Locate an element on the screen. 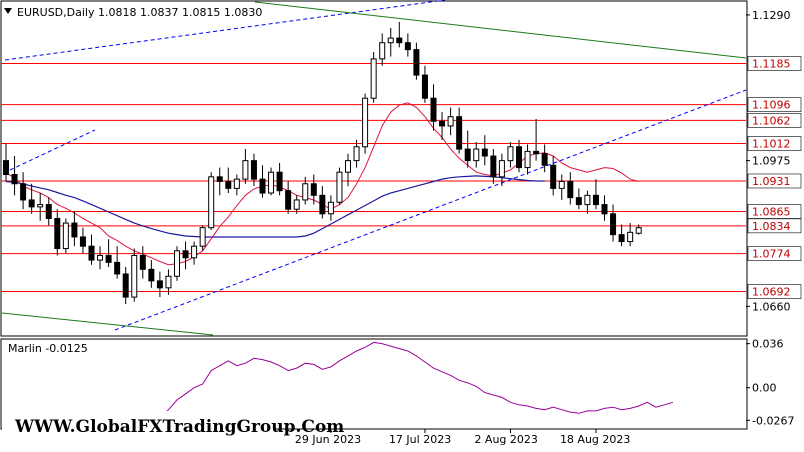 Image resolution: width=804 pixels, height=452 pixels. symbol-header: EURUSD,Daily 1.0818 1.0837 1.0815 1.0830 is located at coordinates (139, 12).